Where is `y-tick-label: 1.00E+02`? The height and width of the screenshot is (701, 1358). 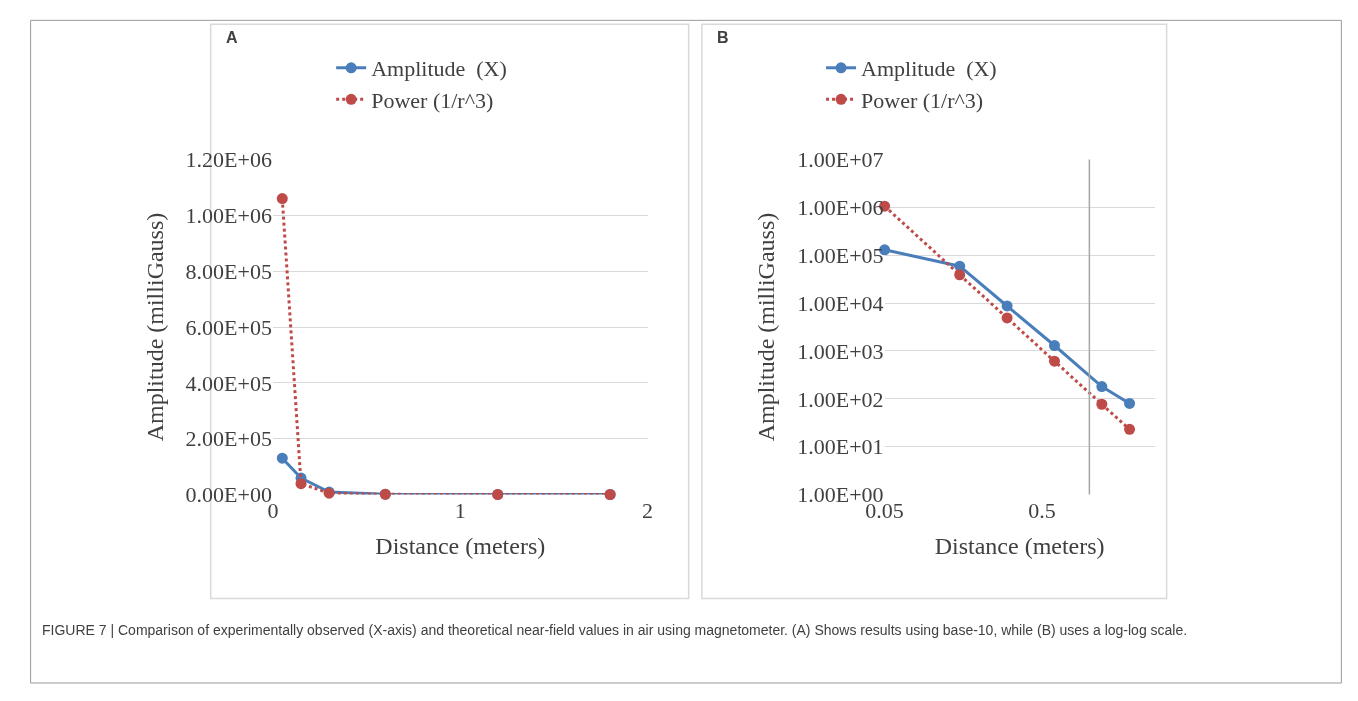
y-tick-label: 1.00E+02 is located at coordinates (840, 399).